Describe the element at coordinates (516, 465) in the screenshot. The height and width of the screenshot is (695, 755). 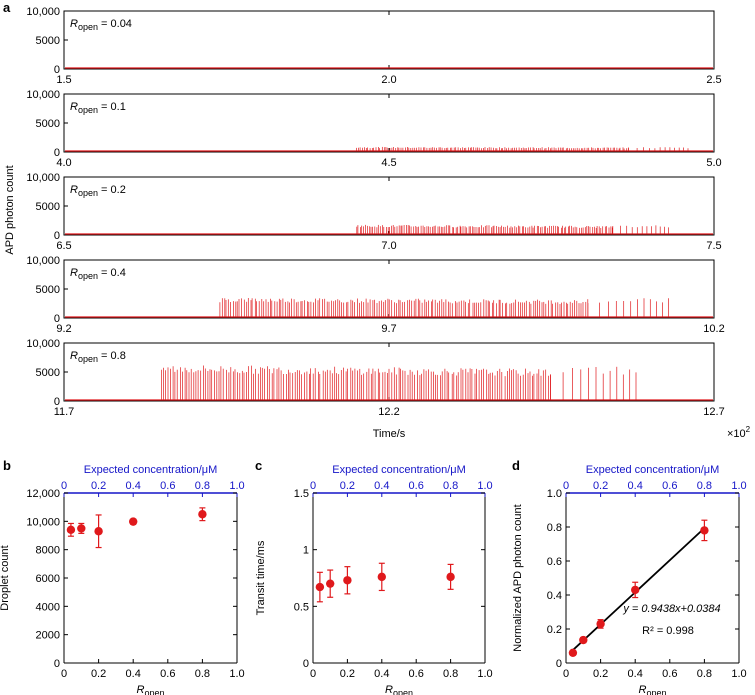
I see `panel-label-d: d` at that location.